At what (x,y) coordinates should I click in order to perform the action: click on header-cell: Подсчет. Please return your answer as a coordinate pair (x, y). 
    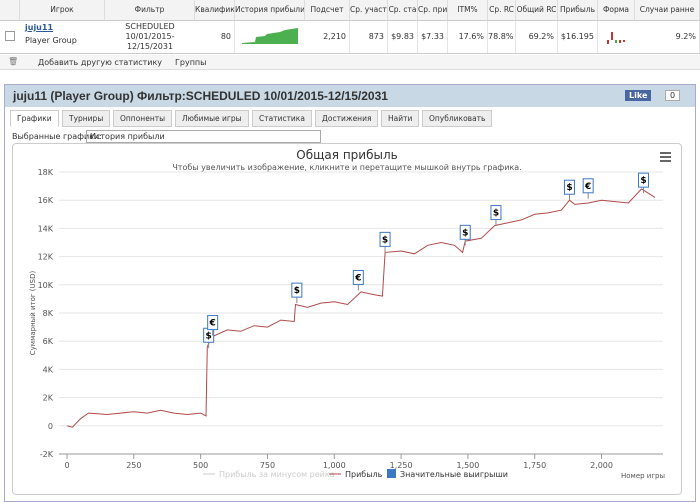
    Looking at the image, I should click on (327, 10).